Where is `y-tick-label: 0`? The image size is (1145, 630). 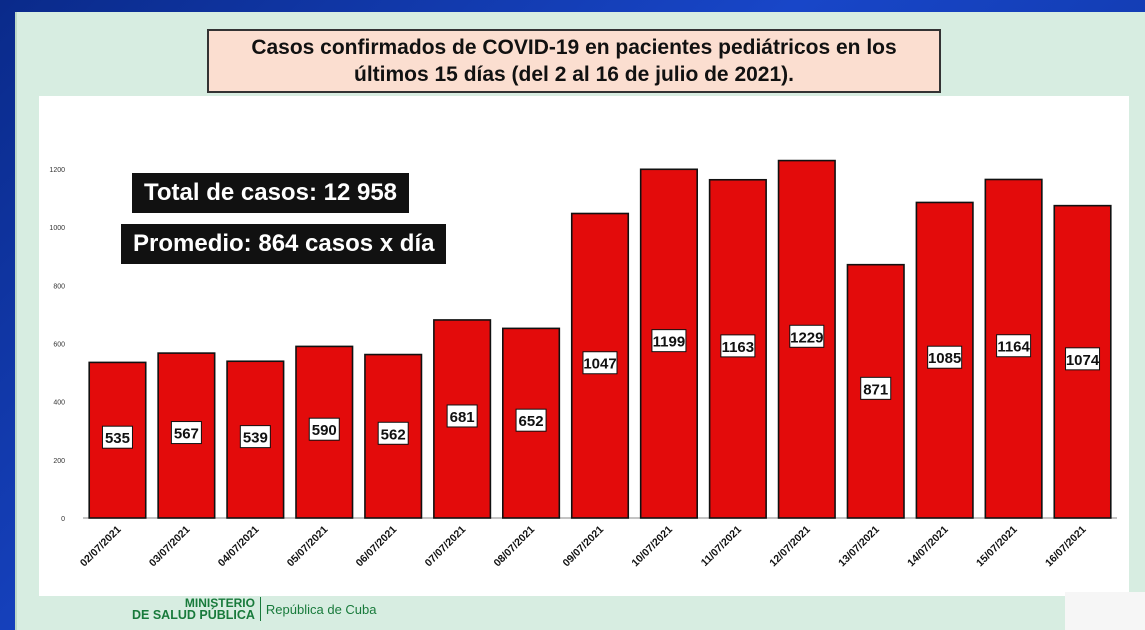
y-tick-label: 0 is located at coordinates (63, 519).